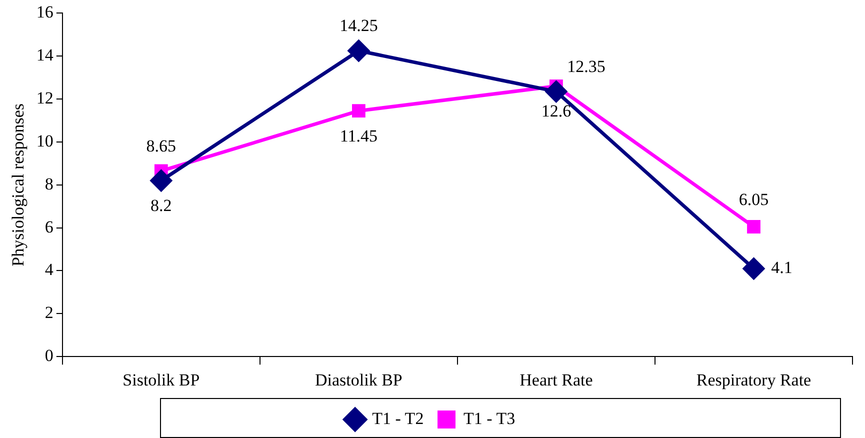 The height and width of the screenshot is (438, 865). I want to click on x-tick-label: Respiratory Rate, so click(754, 380).